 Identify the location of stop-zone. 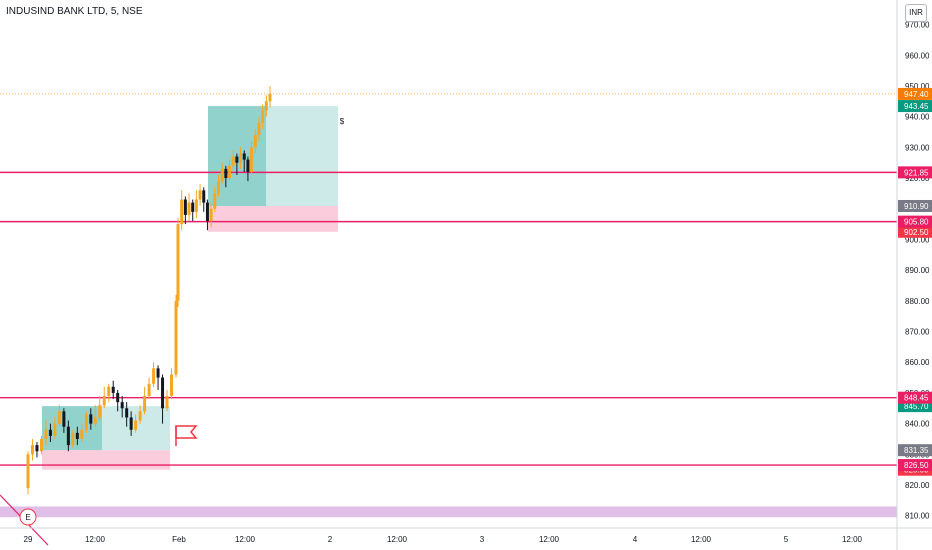
(106, 460).